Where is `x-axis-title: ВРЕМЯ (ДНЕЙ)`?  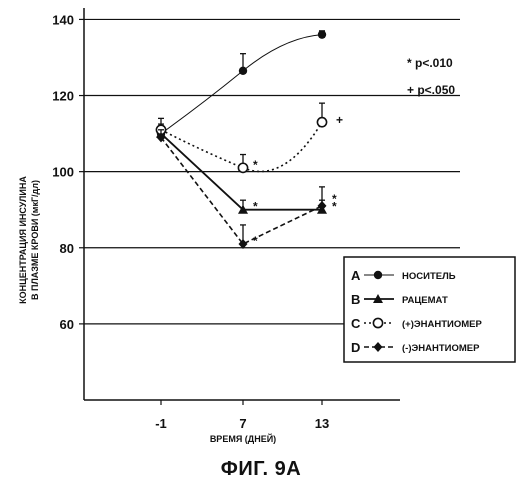
x-axis-title: ВРЕМЯ (ДНЕЙ) is located at coordinates (243, 438).